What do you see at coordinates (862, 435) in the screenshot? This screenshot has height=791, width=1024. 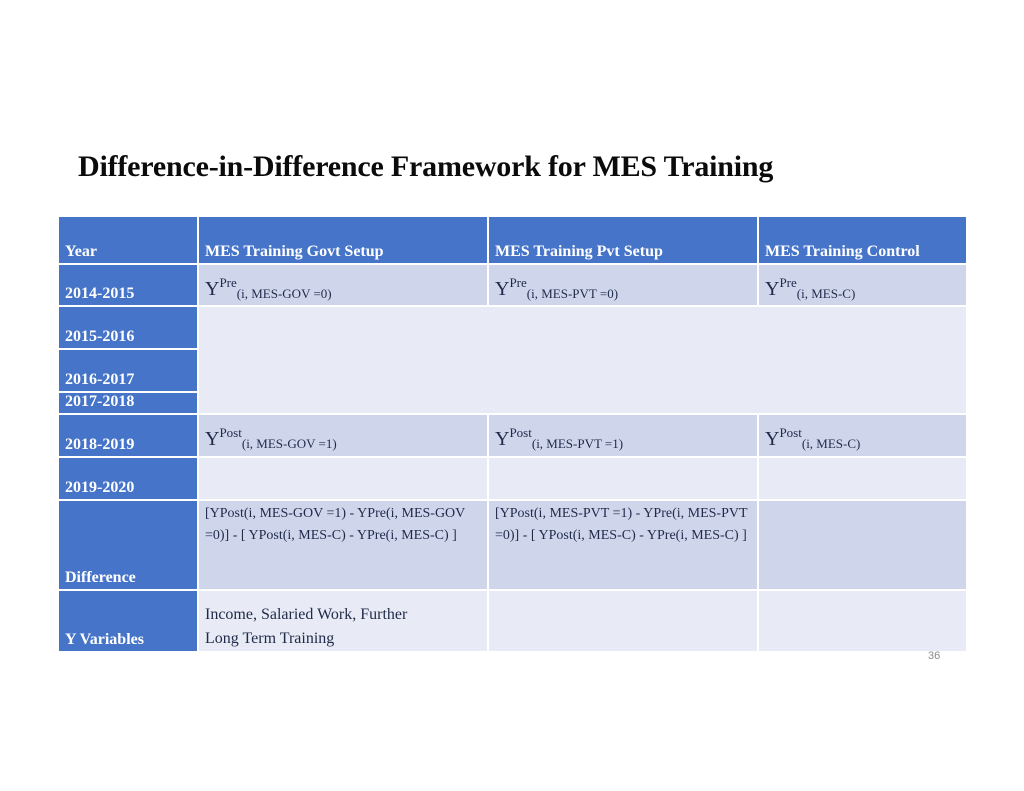 I see `control-post-cell: YPost(i, MES-C)` at bounding box center [862, 435].